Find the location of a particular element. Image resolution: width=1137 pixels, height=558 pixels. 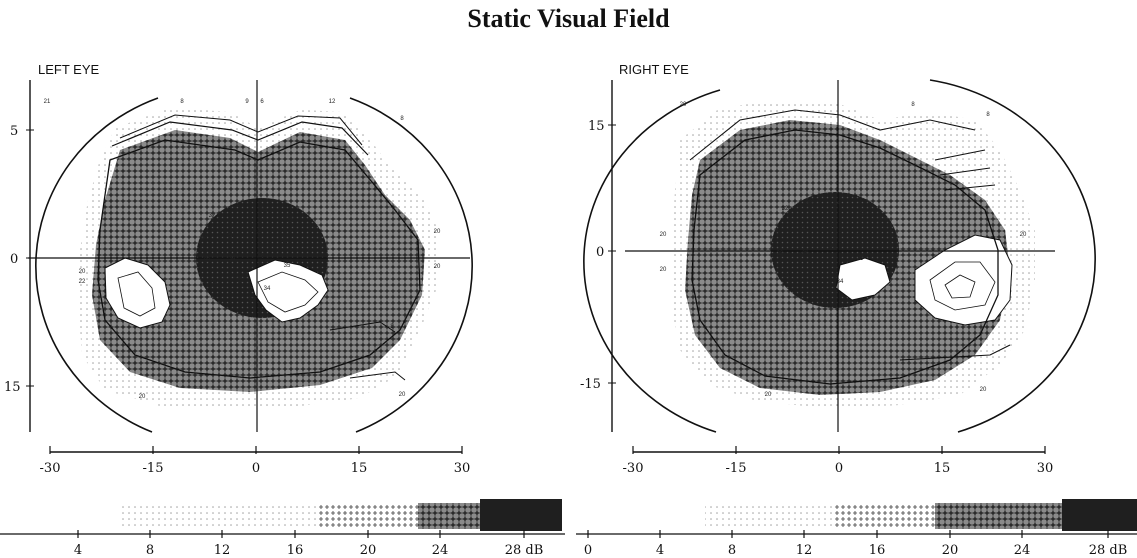

right-field-value-3: 20 is located at coordinates (663, 235).